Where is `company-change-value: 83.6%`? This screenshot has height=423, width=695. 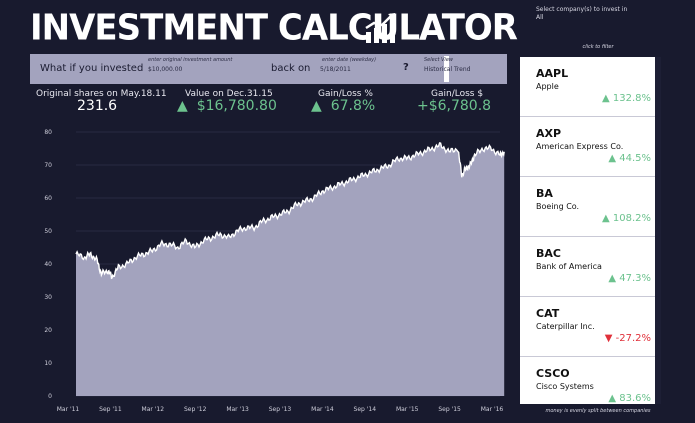 company-change-value: 83.6% is located at coordinates (635, 398).